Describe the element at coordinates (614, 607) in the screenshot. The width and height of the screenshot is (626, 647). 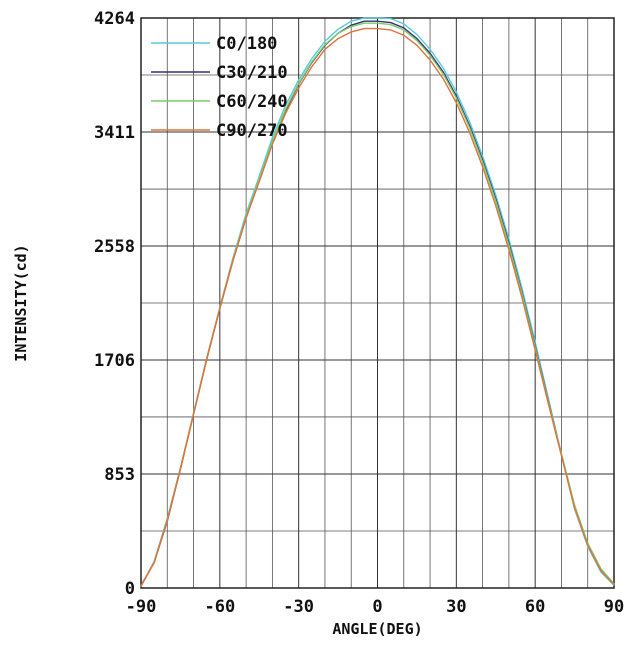
I see `x-tick-label: 90` at that location.